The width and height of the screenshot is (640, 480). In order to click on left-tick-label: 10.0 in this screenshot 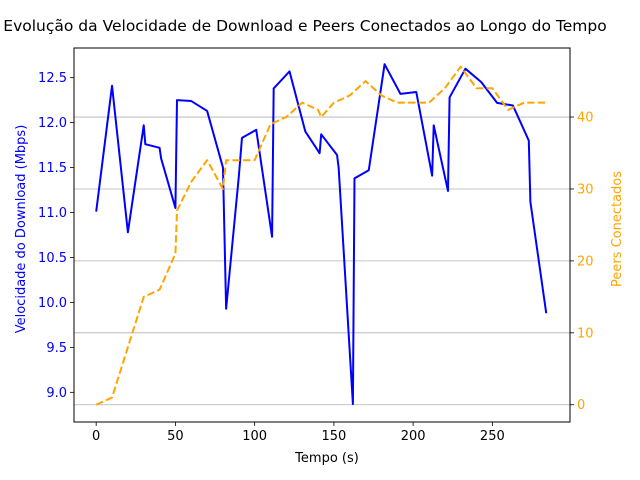, I will do `click(52, 303)`.